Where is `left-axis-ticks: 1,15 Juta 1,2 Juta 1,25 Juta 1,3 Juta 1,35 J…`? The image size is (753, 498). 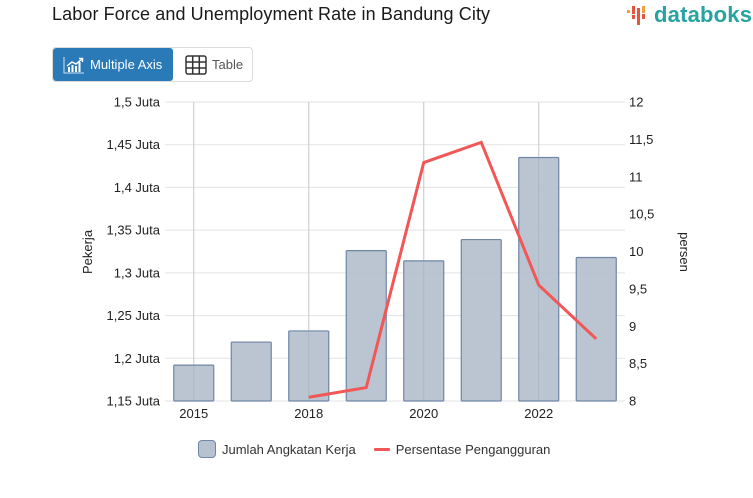 left-axis-ticks: 1,15 Juta 1,2 Juta 1,25 Juta 1,3 Juta 1,35 J… is located at coordinates (134, 252).